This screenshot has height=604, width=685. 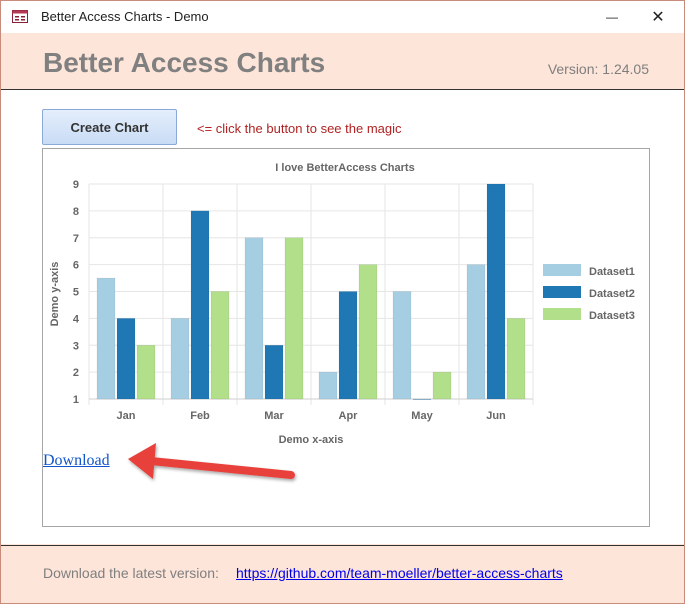 What do you see at coordinates (146, 372) in the screenshot?
I see `bar-dataset3-jan` at bounding box center [146, 372].